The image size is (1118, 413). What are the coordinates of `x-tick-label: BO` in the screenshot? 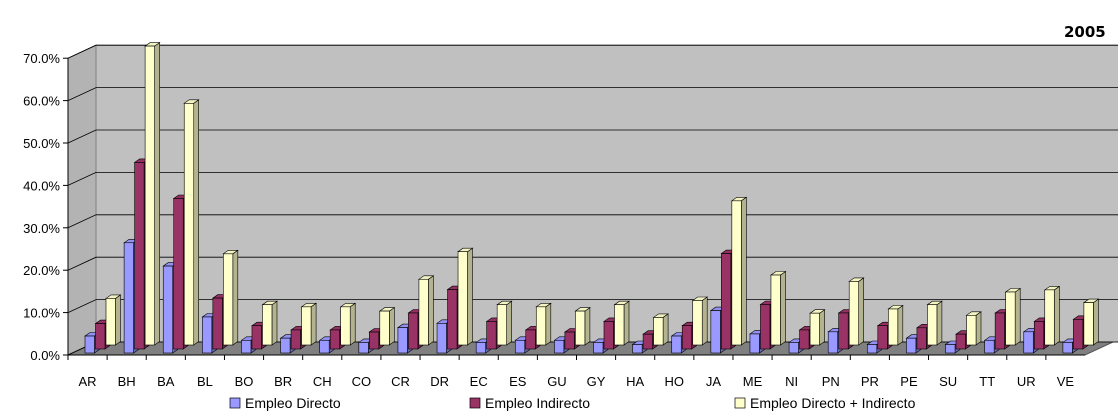 It's located at (244, 381).